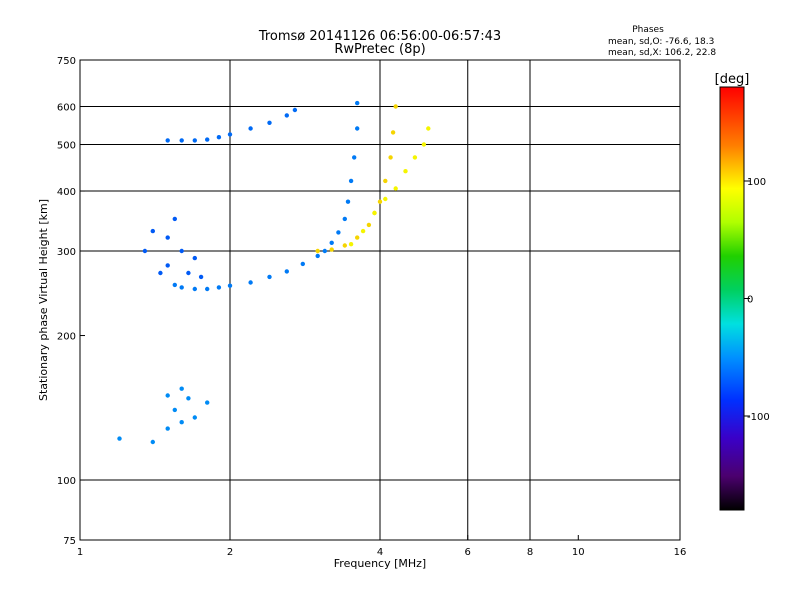 Image resolution: width=800 pixels, height=600 pixels. I want to click on chart-subtitle: RwPretec (8p), so click(379, 49).